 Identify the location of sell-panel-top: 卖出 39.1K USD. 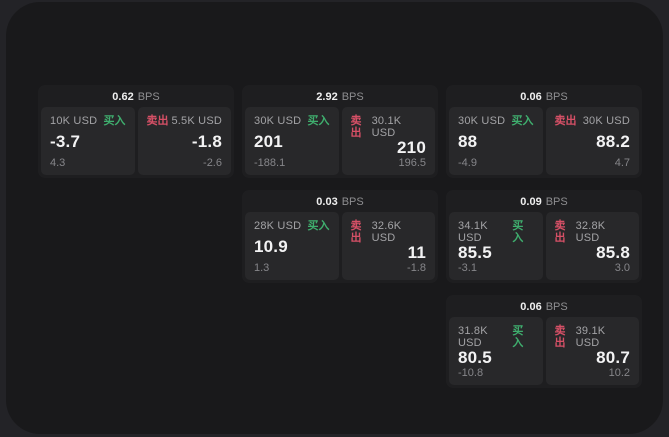
(593, 337).